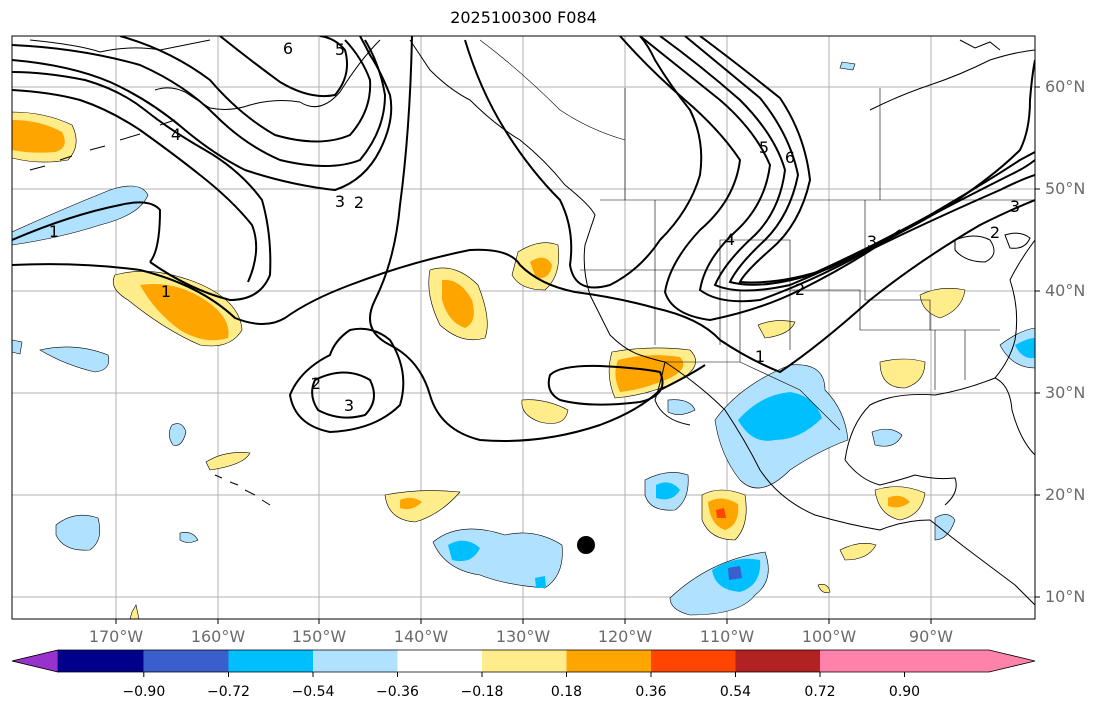  What do you see at coordinates (1065, 290) in the screenshot?
I see `lat-label: 40°N` at bounding box center [1065, 290].